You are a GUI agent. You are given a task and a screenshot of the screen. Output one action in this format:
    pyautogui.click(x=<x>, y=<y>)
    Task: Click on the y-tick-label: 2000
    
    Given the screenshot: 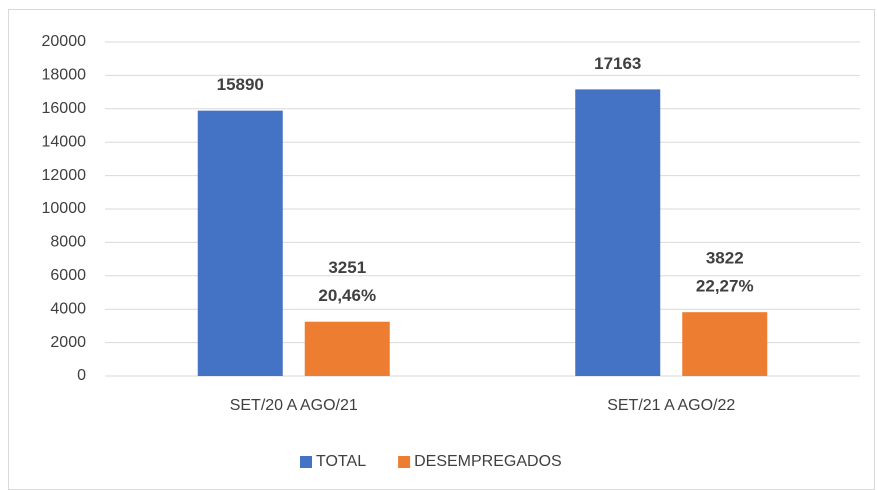 What is the action you would take?
    pyautogui.click(x=68, y=342)
    